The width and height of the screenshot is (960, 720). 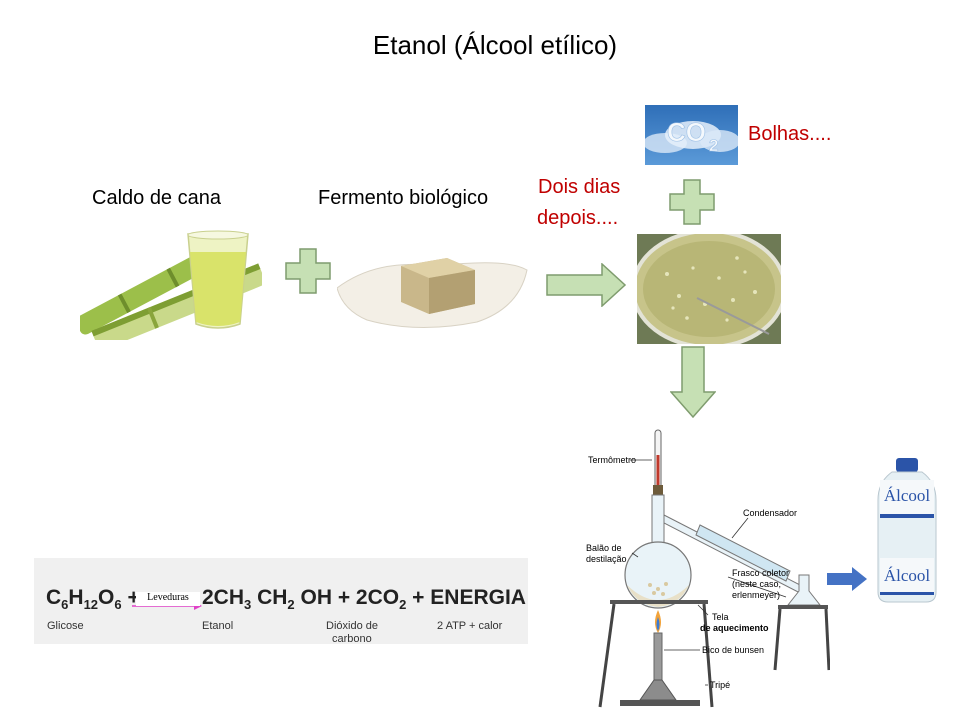 I want to click on label-balao-2: destilação, so click(x=606, y=559).